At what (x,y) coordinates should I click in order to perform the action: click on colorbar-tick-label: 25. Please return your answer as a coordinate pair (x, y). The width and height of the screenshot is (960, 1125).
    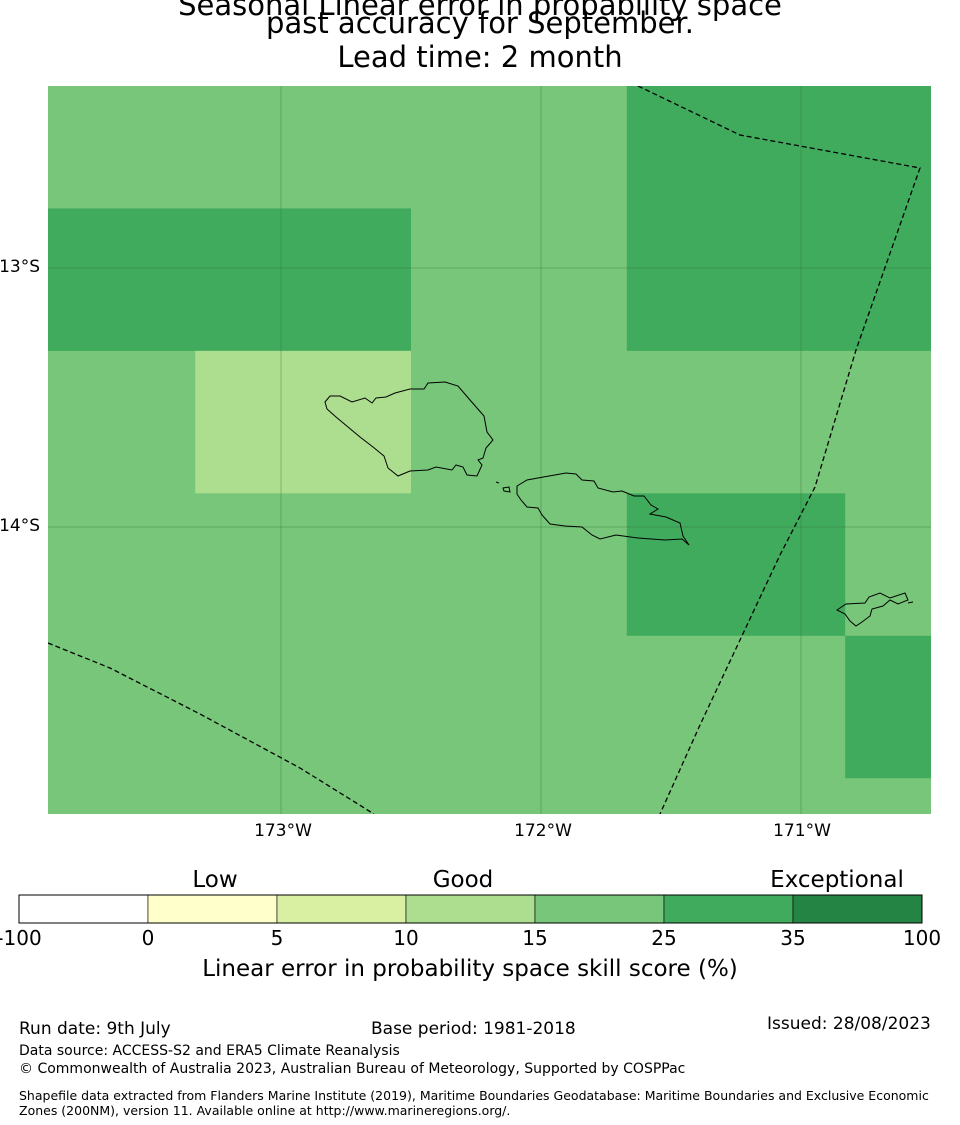
    Looking at the image, I should click on (664, 938).